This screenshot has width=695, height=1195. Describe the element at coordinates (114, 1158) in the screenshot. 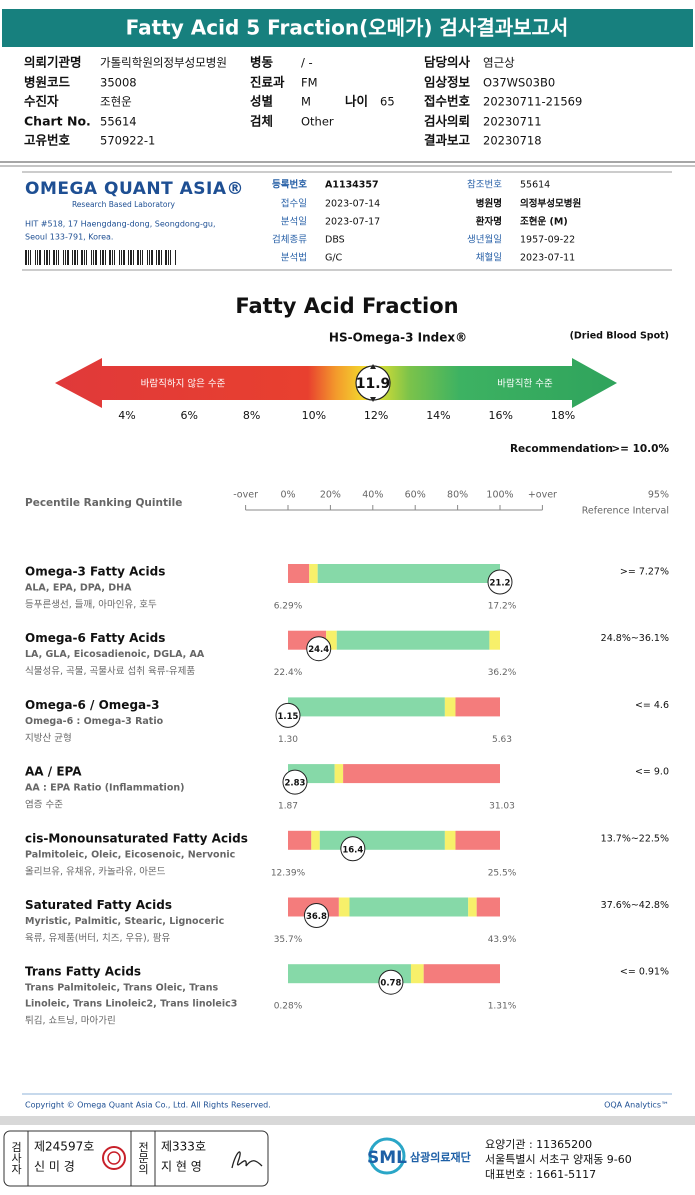

I see `seal` at that location.